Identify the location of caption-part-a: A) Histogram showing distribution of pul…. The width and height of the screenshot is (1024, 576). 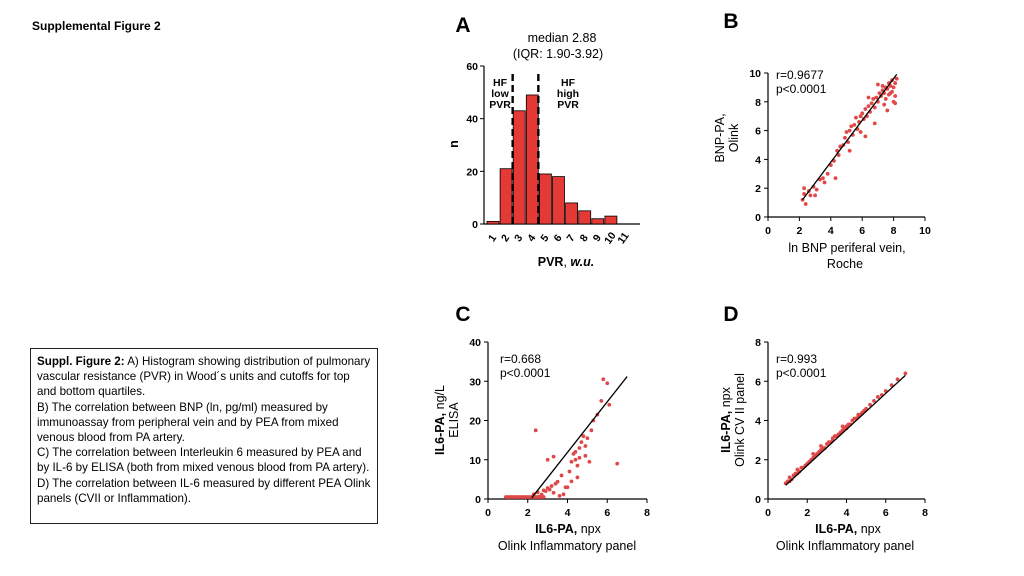
(204, 377).